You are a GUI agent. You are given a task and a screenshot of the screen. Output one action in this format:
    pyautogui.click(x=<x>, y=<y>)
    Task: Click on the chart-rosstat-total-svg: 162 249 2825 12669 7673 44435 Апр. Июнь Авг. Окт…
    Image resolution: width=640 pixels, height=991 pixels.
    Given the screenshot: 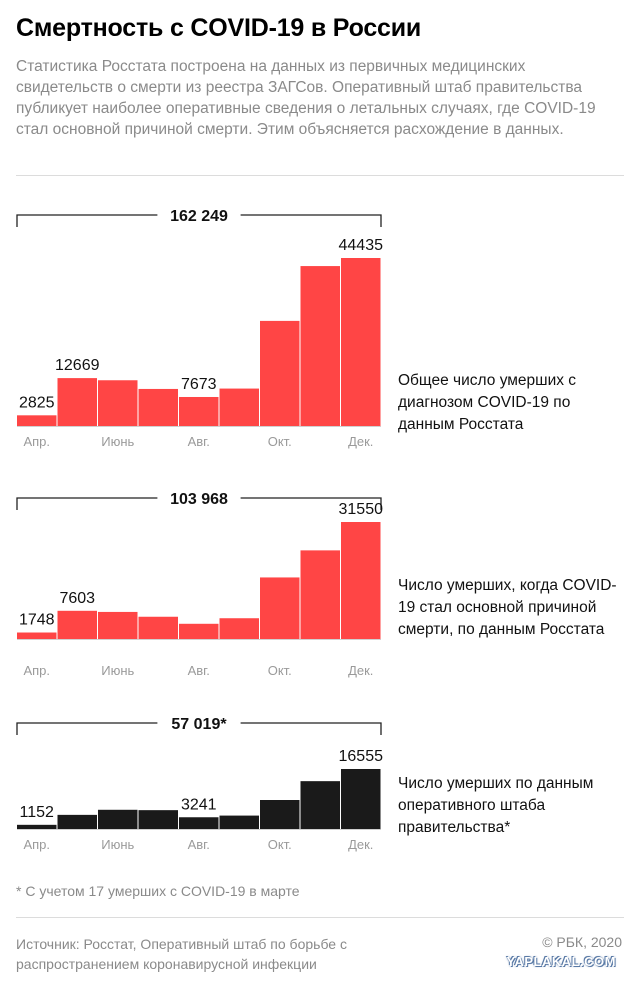 What is the action you would take?
    pyautogui.click(x=200, y=327)
    